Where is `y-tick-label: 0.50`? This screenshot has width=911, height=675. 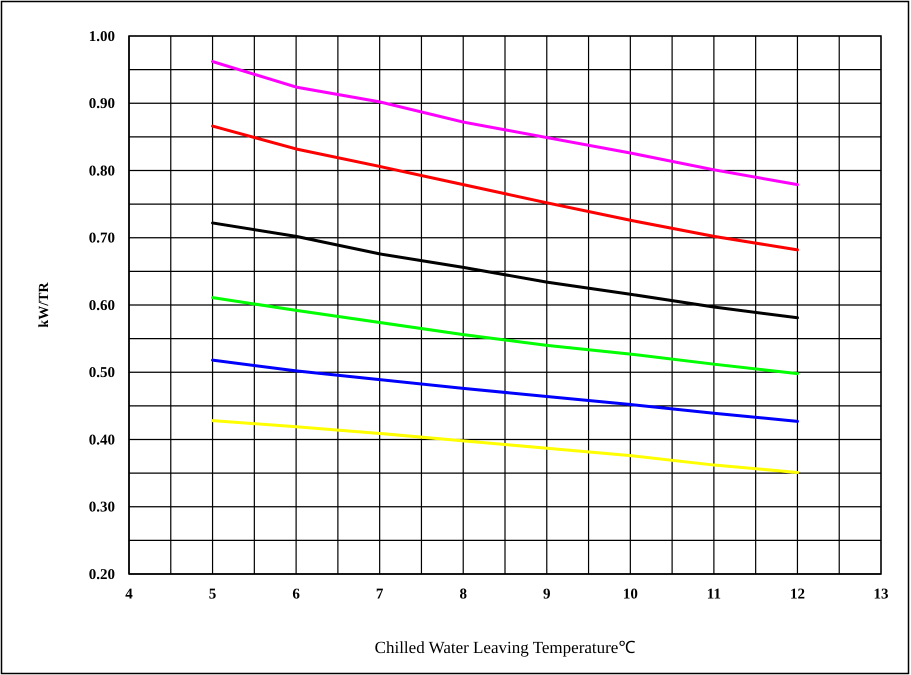 y-tick-label: 0.50 is located at coordinates (101, 373).